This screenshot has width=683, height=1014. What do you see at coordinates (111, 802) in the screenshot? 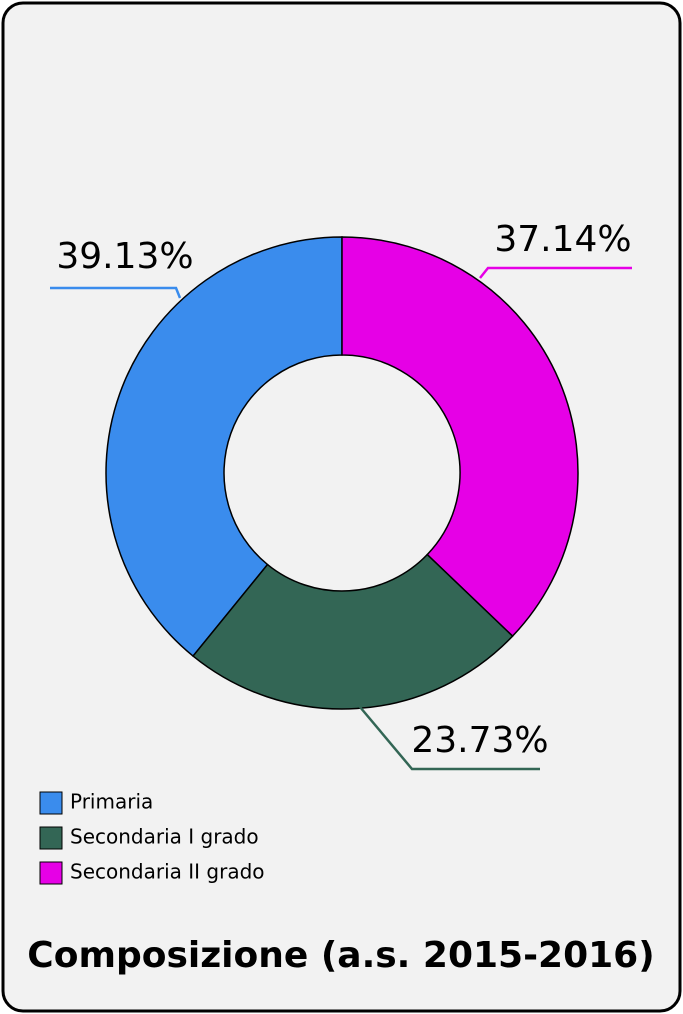
I see `legend-label: Primaria` at bounding box center [111, 802].